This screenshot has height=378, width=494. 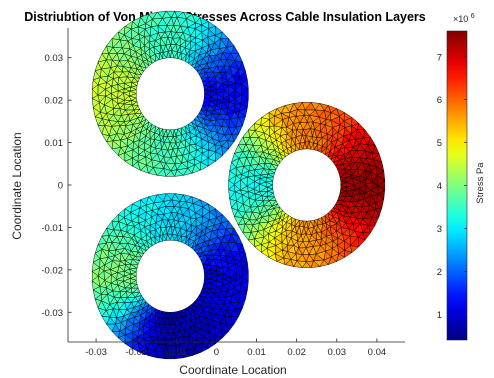 What do you see at coordinates (296, 352) in the screenshot?
I see `x-tick-label: 0.02` at bounding box center [296, 352].